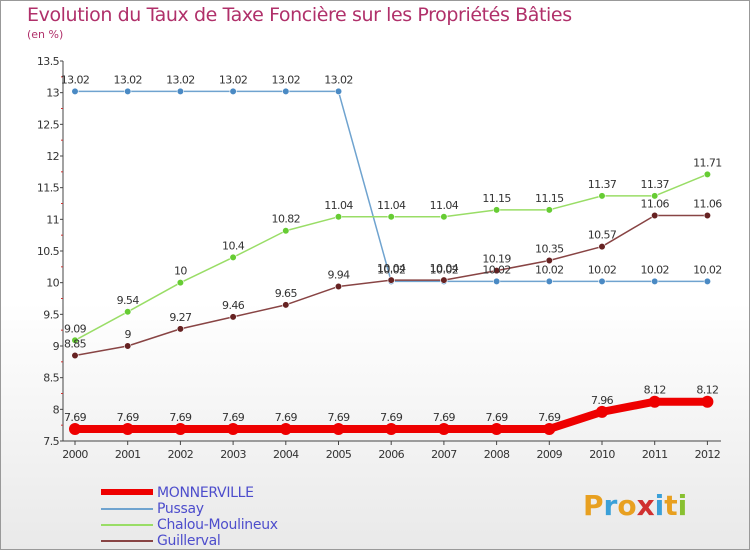  I want to click on x-tick-label: 2011, so click(655, 454).